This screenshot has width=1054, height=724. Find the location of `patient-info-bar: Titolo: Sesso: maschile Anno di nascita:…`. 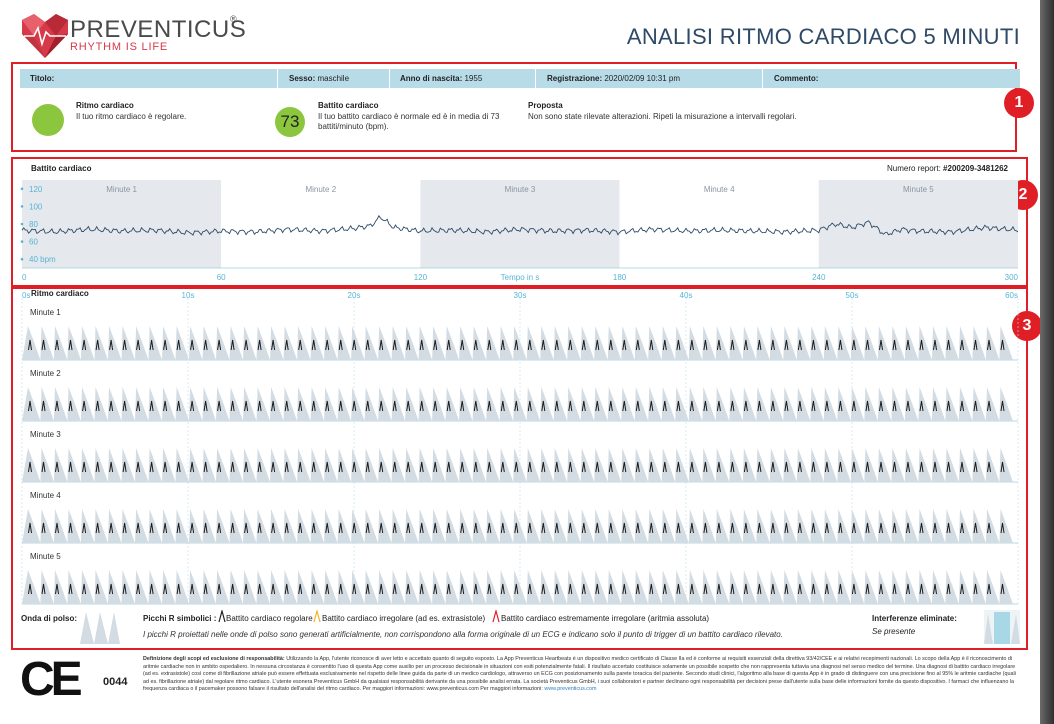

patient-info-bar: Titolo: Sesso: maschile Anno di nascita:… is located at coordinates (520, 78).